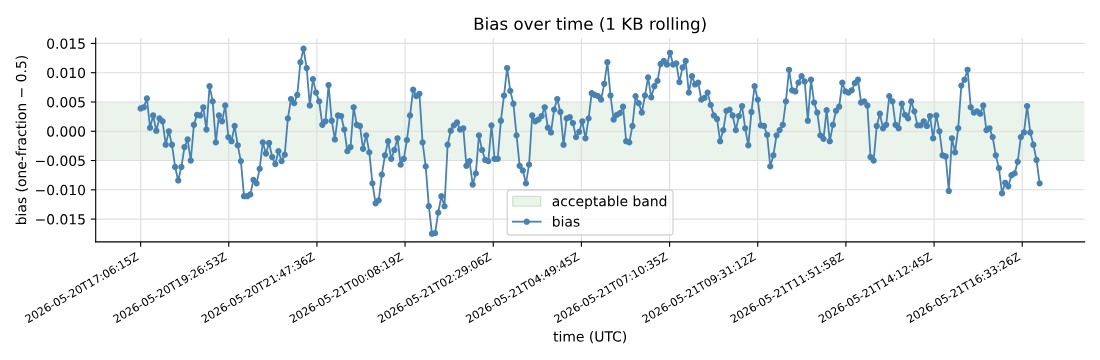 This screenshot has width=1100, height=360. I want to click on y-tick-label: −0.015, so click(60, 219).